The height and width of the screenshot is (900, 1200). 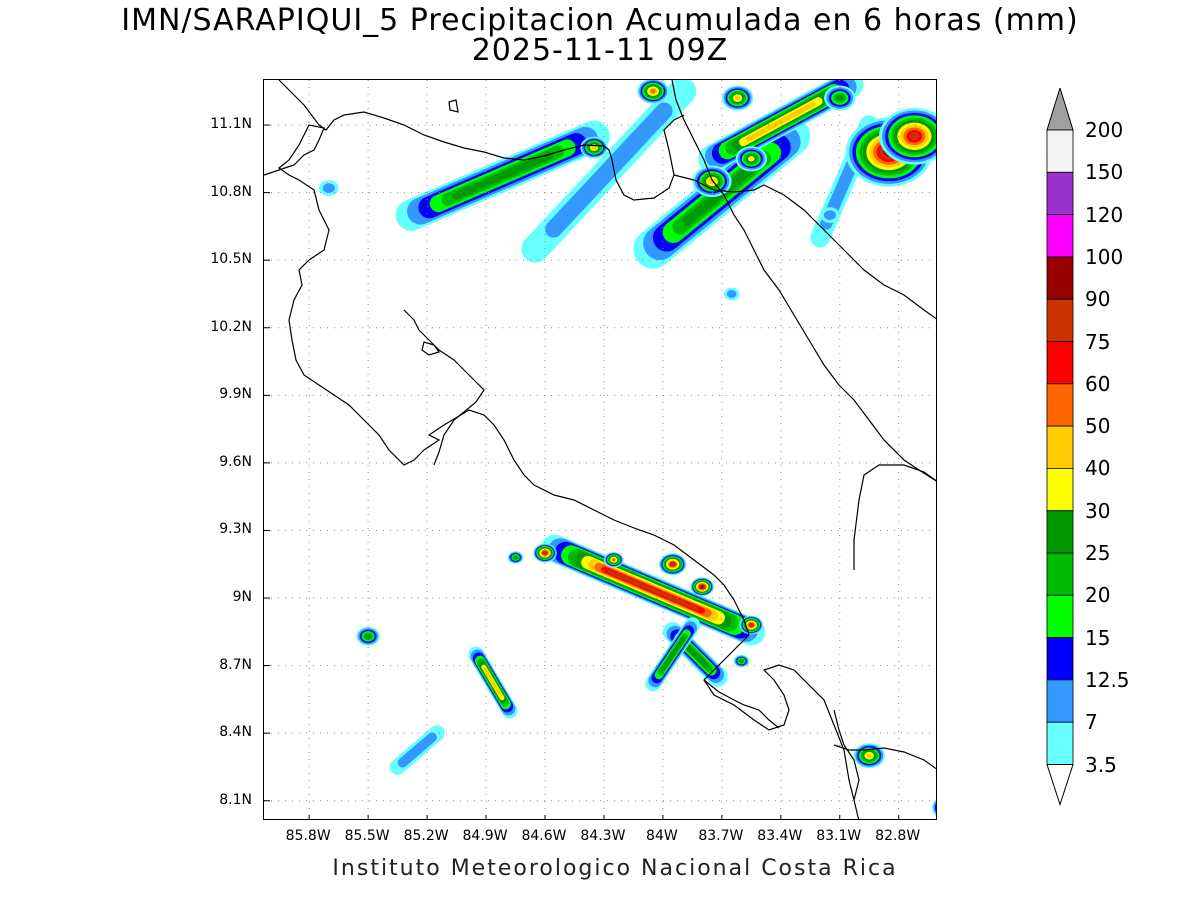 I want to click on colorbar-tick-label: 200, so click(x=1104, y=130).